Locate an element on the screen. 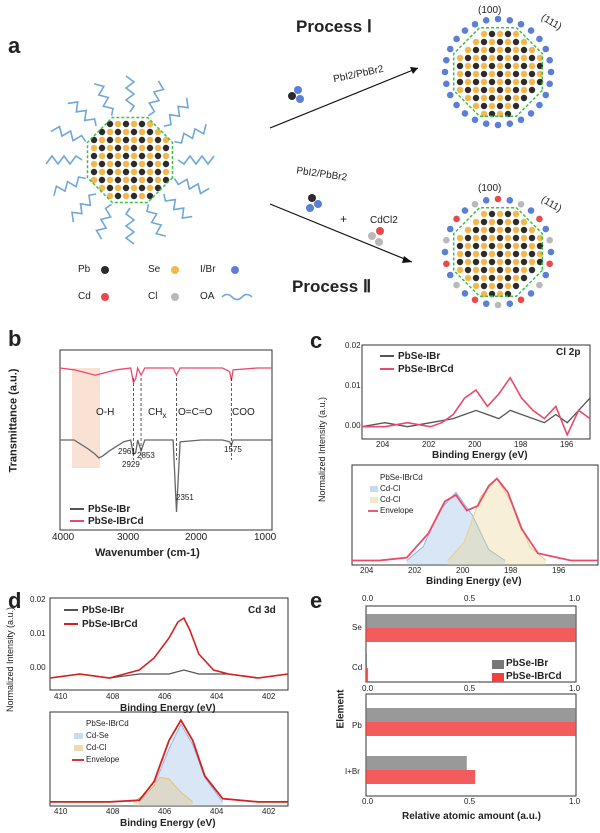 This screenshot has width=600, height=833. c-top-xtick-2: 200 is located at coordinates (475, 444).